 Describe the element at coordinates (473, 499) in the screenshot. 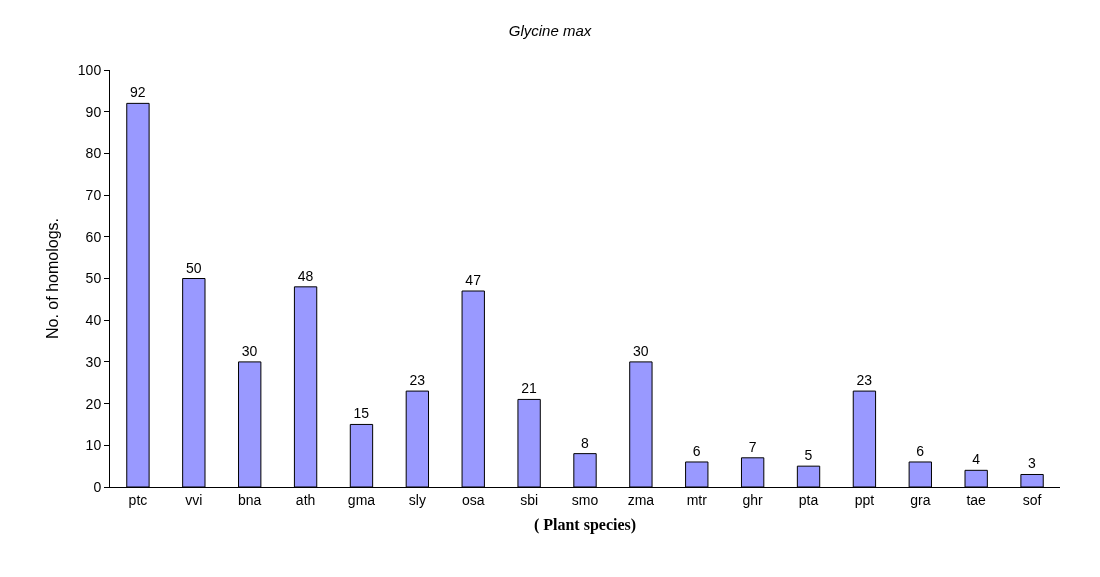

I see `x-tick-label: osa` at that location.